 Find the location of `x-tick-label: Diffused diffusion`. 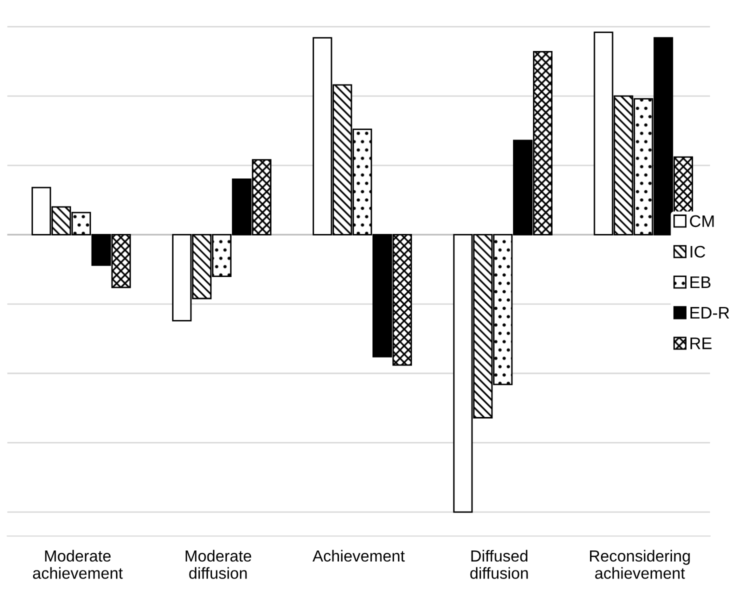

x-tick-label: Diffused diffusion is located at coordinates (499, 564).